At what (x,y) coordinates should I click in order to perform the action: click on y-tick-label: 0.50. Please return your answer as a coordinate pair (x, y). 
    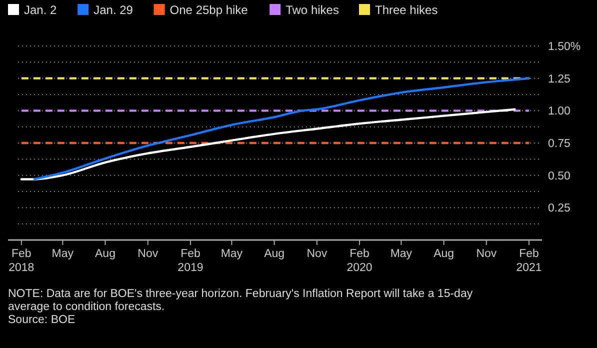
    Looking at the image, I should click on (559, 176).